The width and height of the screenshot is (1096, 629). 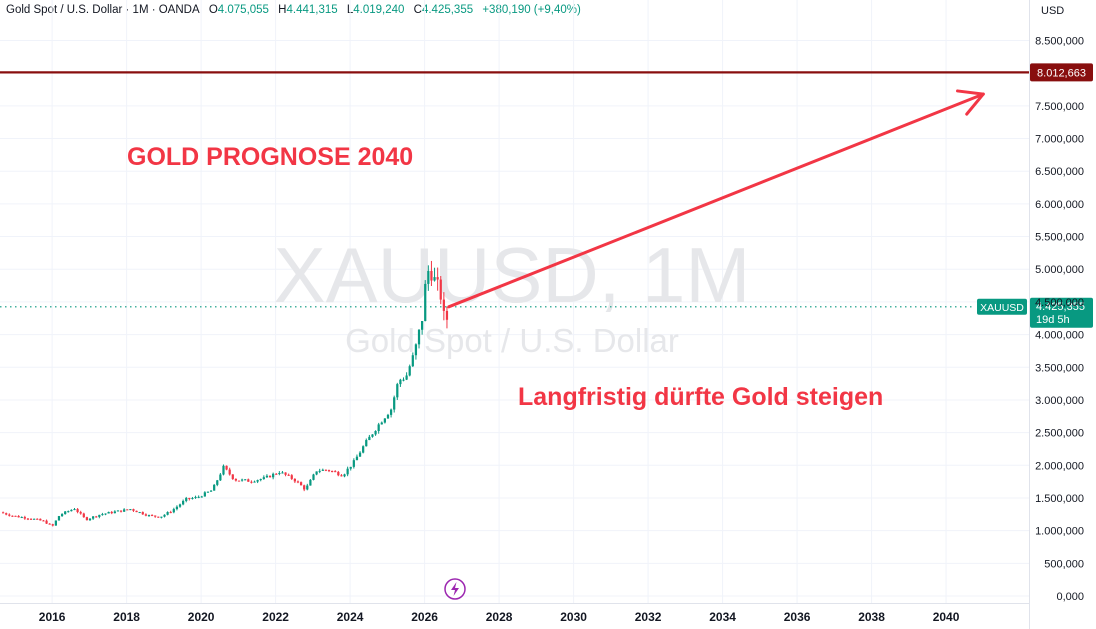 What do you see at coordinates (213, 10) in the screenshot?
I see `open-key: O` at bounding box center [213, 10].